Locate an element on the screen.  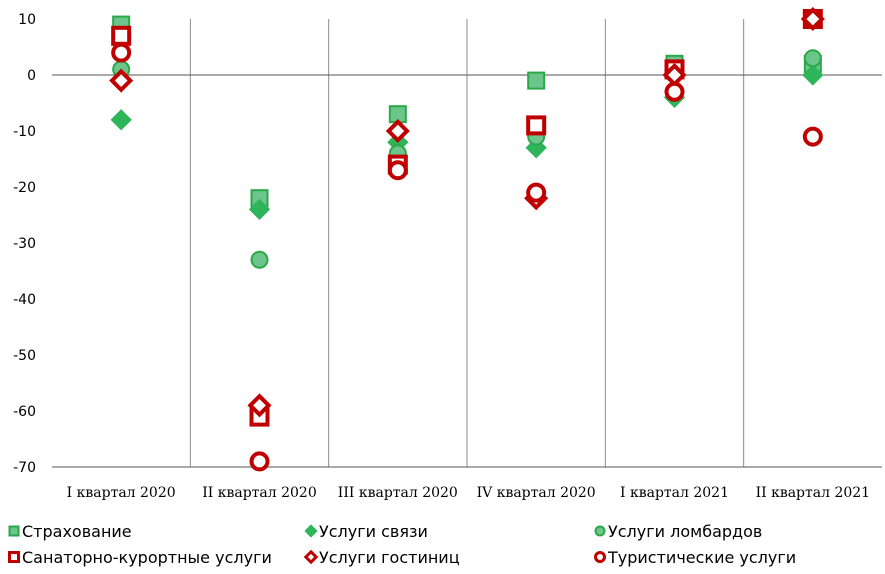
y-tick-label: -20 is located at coordinates (24, 188).